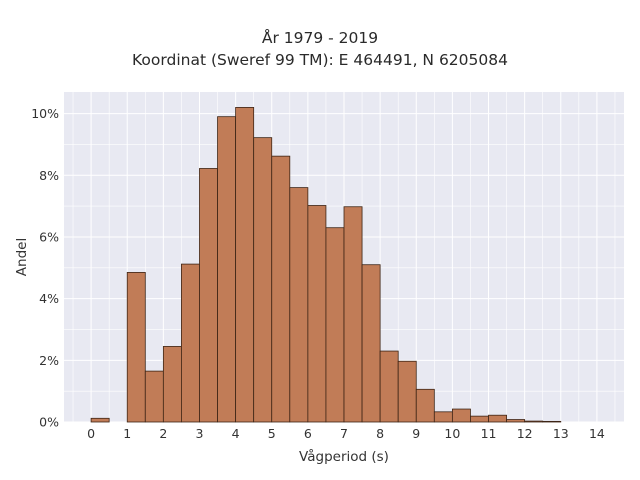 The width and height of the screenshot is (640, 480). I want to click on x-tick-label: 1, so click(127, 433).